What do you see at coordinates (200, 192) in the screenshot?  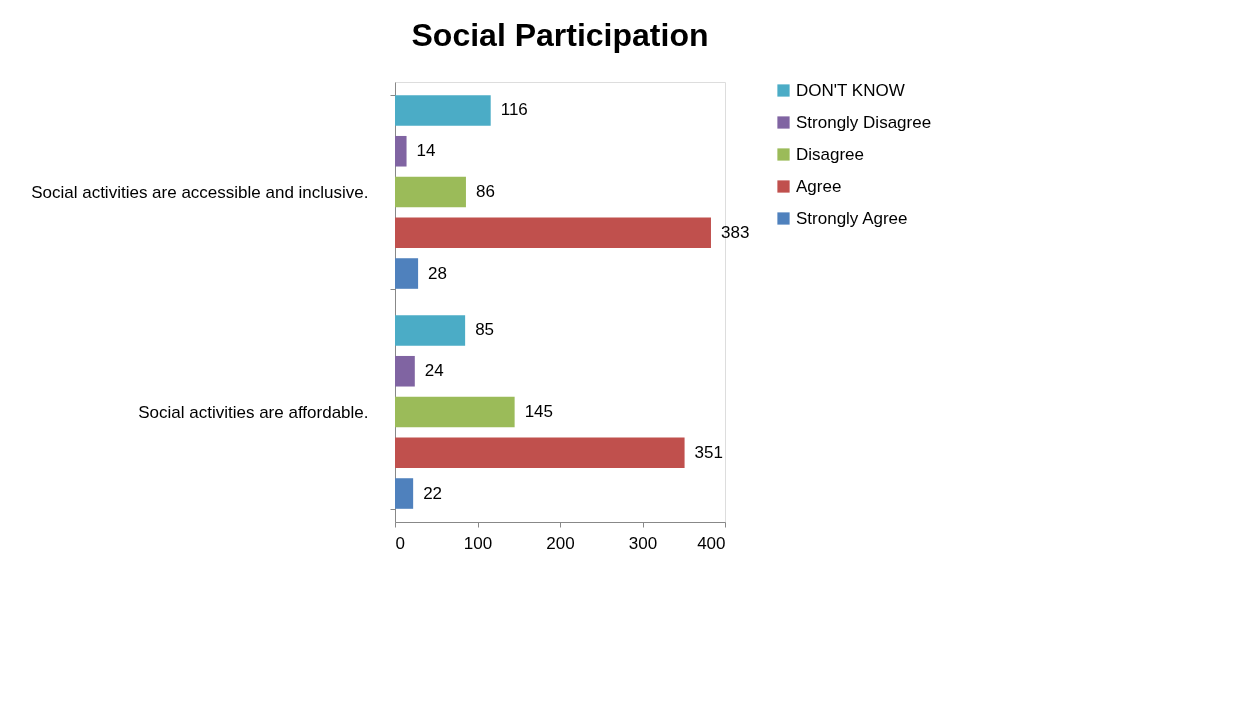 I see `y-tick-label: Social activities are accessible and inclusive.` at bounding box center [200, 192].